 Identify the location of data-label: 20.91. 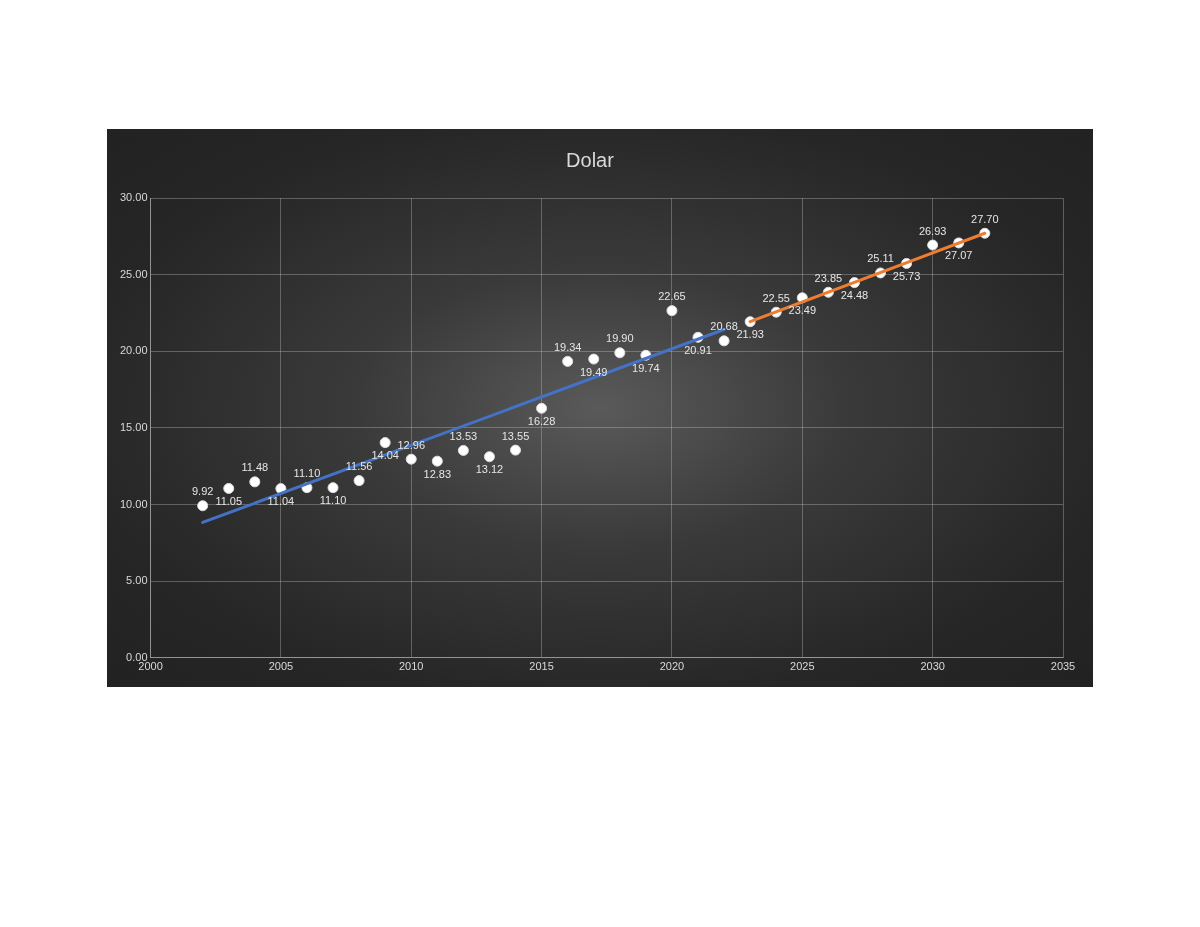
(698, 349).